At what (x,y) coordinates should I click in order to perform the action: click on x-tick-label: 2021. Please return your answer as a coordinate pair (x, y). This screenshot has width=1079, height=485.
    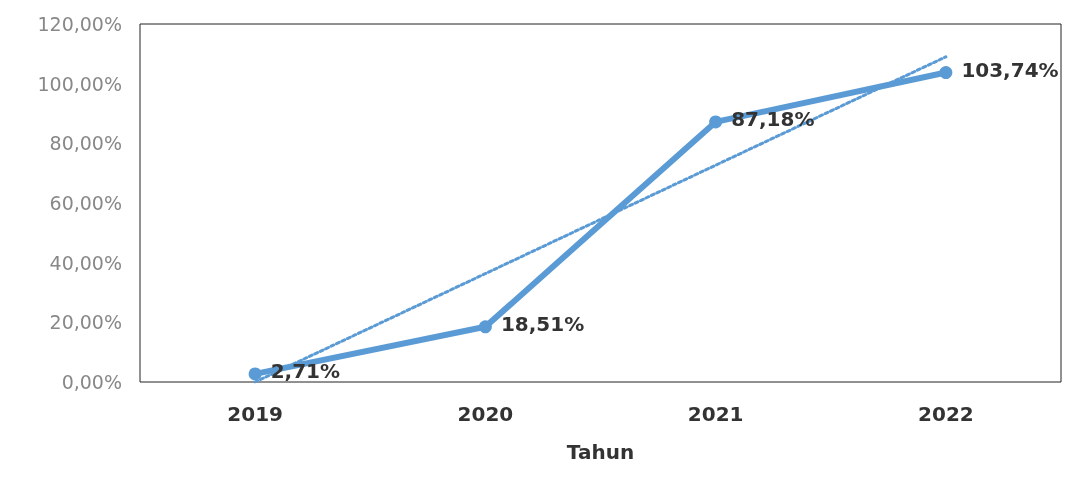
    Looking at the image, I should click on (715, 414).